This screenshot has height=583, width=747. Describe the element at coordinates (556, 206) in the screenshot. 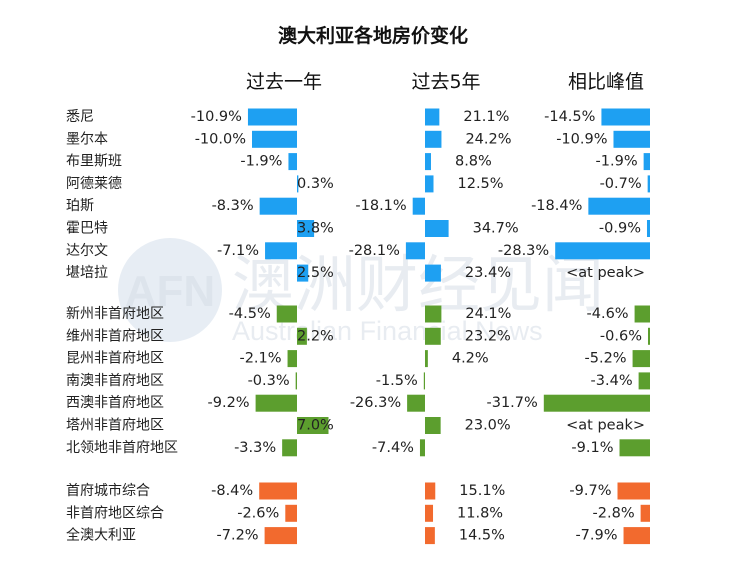

I see `value-label-peak: -18.4%` at that location.